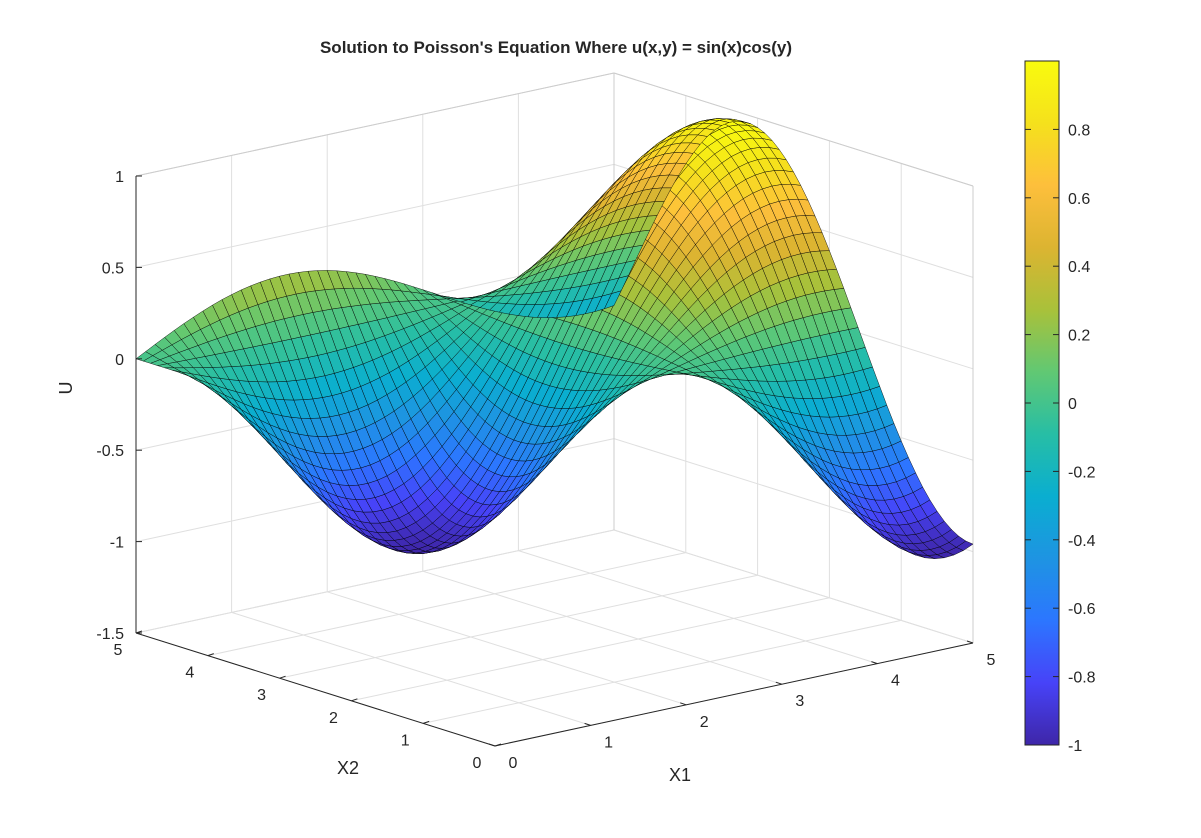 The width and height of the screenshot is (1201, 838). What do you see at coordinates (119, 177) in the screenshot?
I see `z-tick-label: 1` at bounding box center [119, 177].